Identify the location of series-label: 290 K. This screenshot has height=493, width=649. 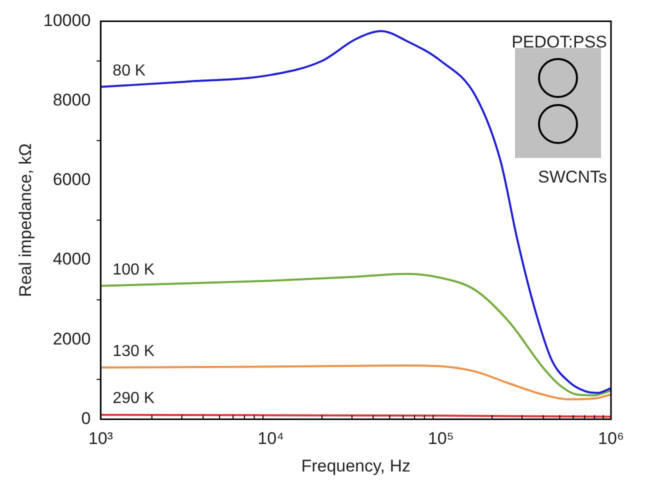
(133, 399).